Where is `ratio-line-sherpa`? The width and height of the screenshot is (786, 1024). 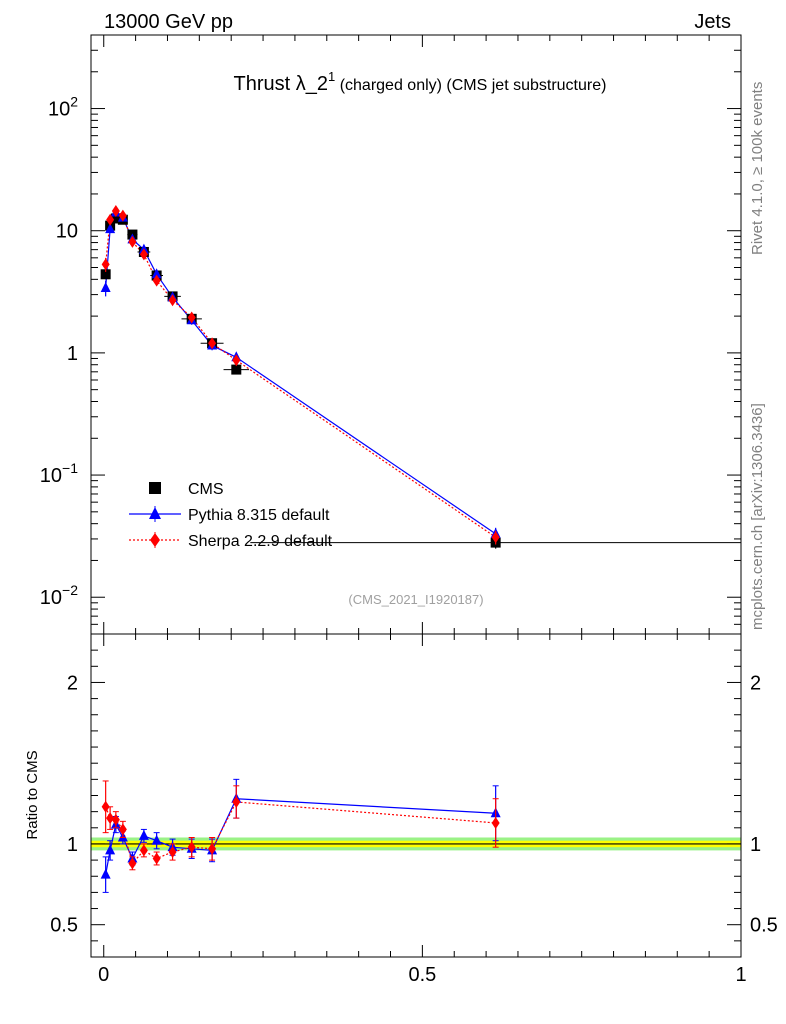
ratio-line-sherpa is located at coordinates (300, 833).